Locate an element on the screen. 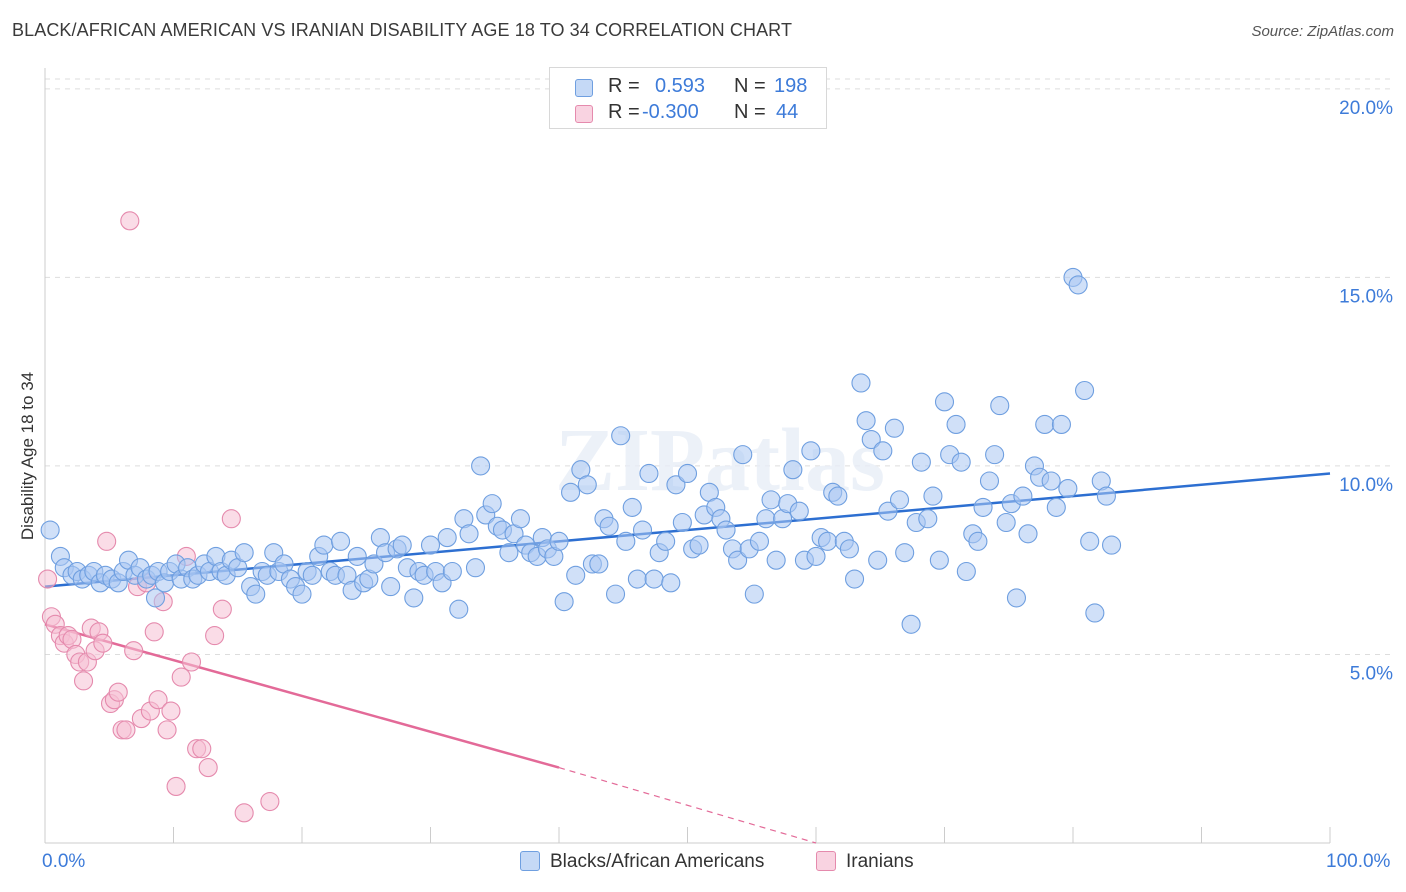 The width and height of the screenshot is (1406, 892). x-tick-label-max: 100.0% is located at coordinates (1358, 861).